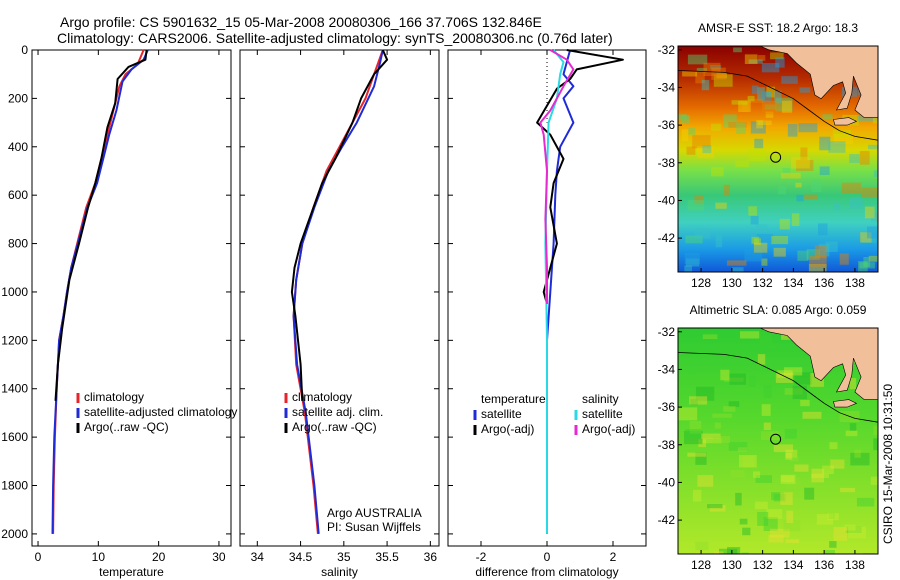 Image resolution: width=900 pixels, height=580 pixels. What do you see at coordinates (778, 28) in the screenshot?
I see `map-title: AMSR-E SST: 18.2 Argo: 18.3` at bounding box center [778, 28].